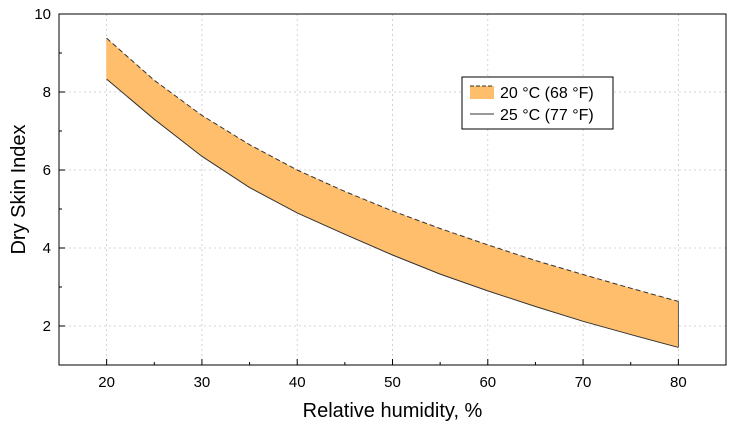  What do you see at coordinates (482, 92) in the screenshot?
I see `legend-swatch-20c` at bounding box center [482, 92].